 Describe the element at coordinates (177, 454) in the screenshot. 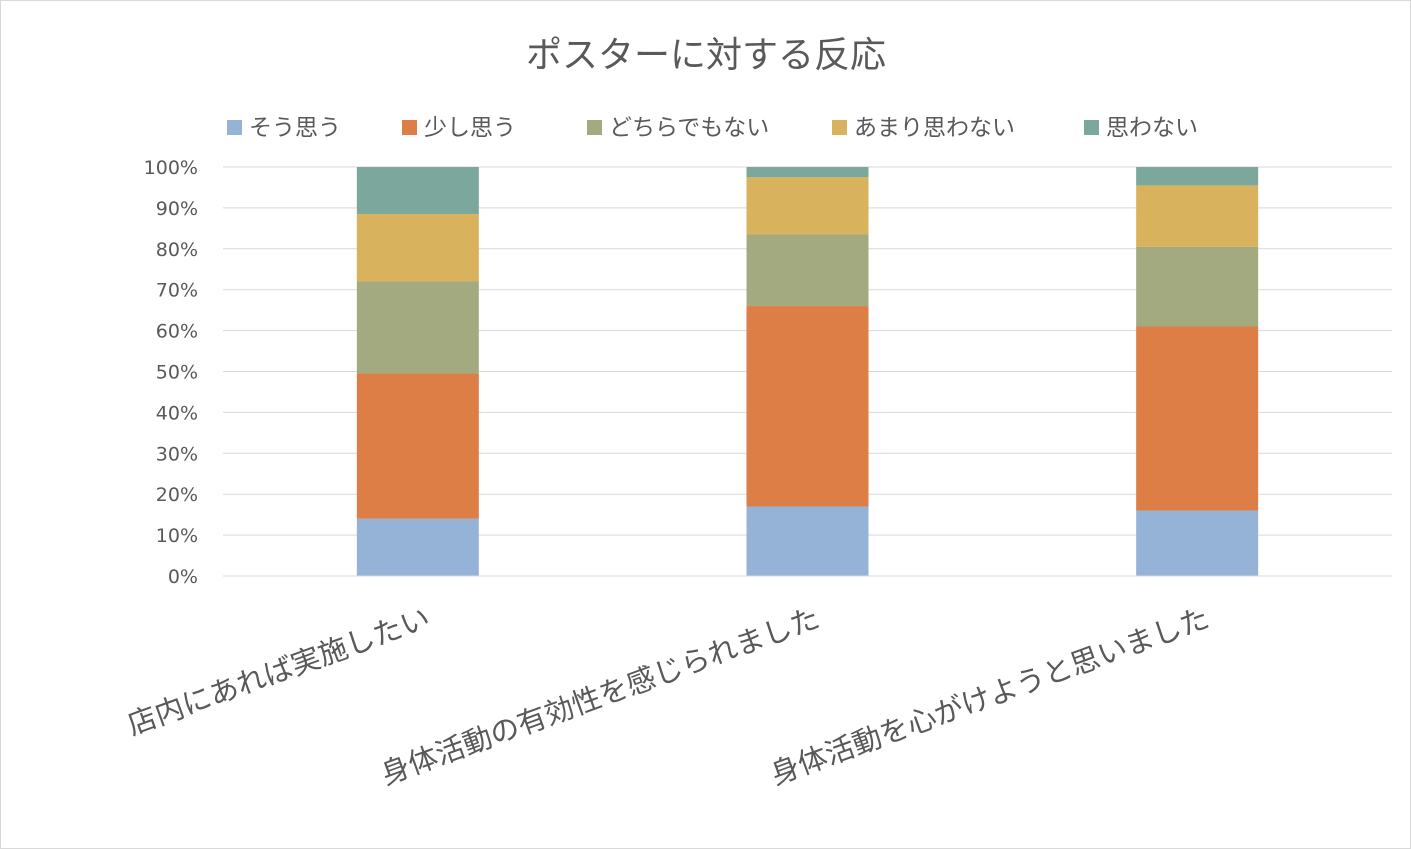

I see `y-tick-label: 30%` at that location.